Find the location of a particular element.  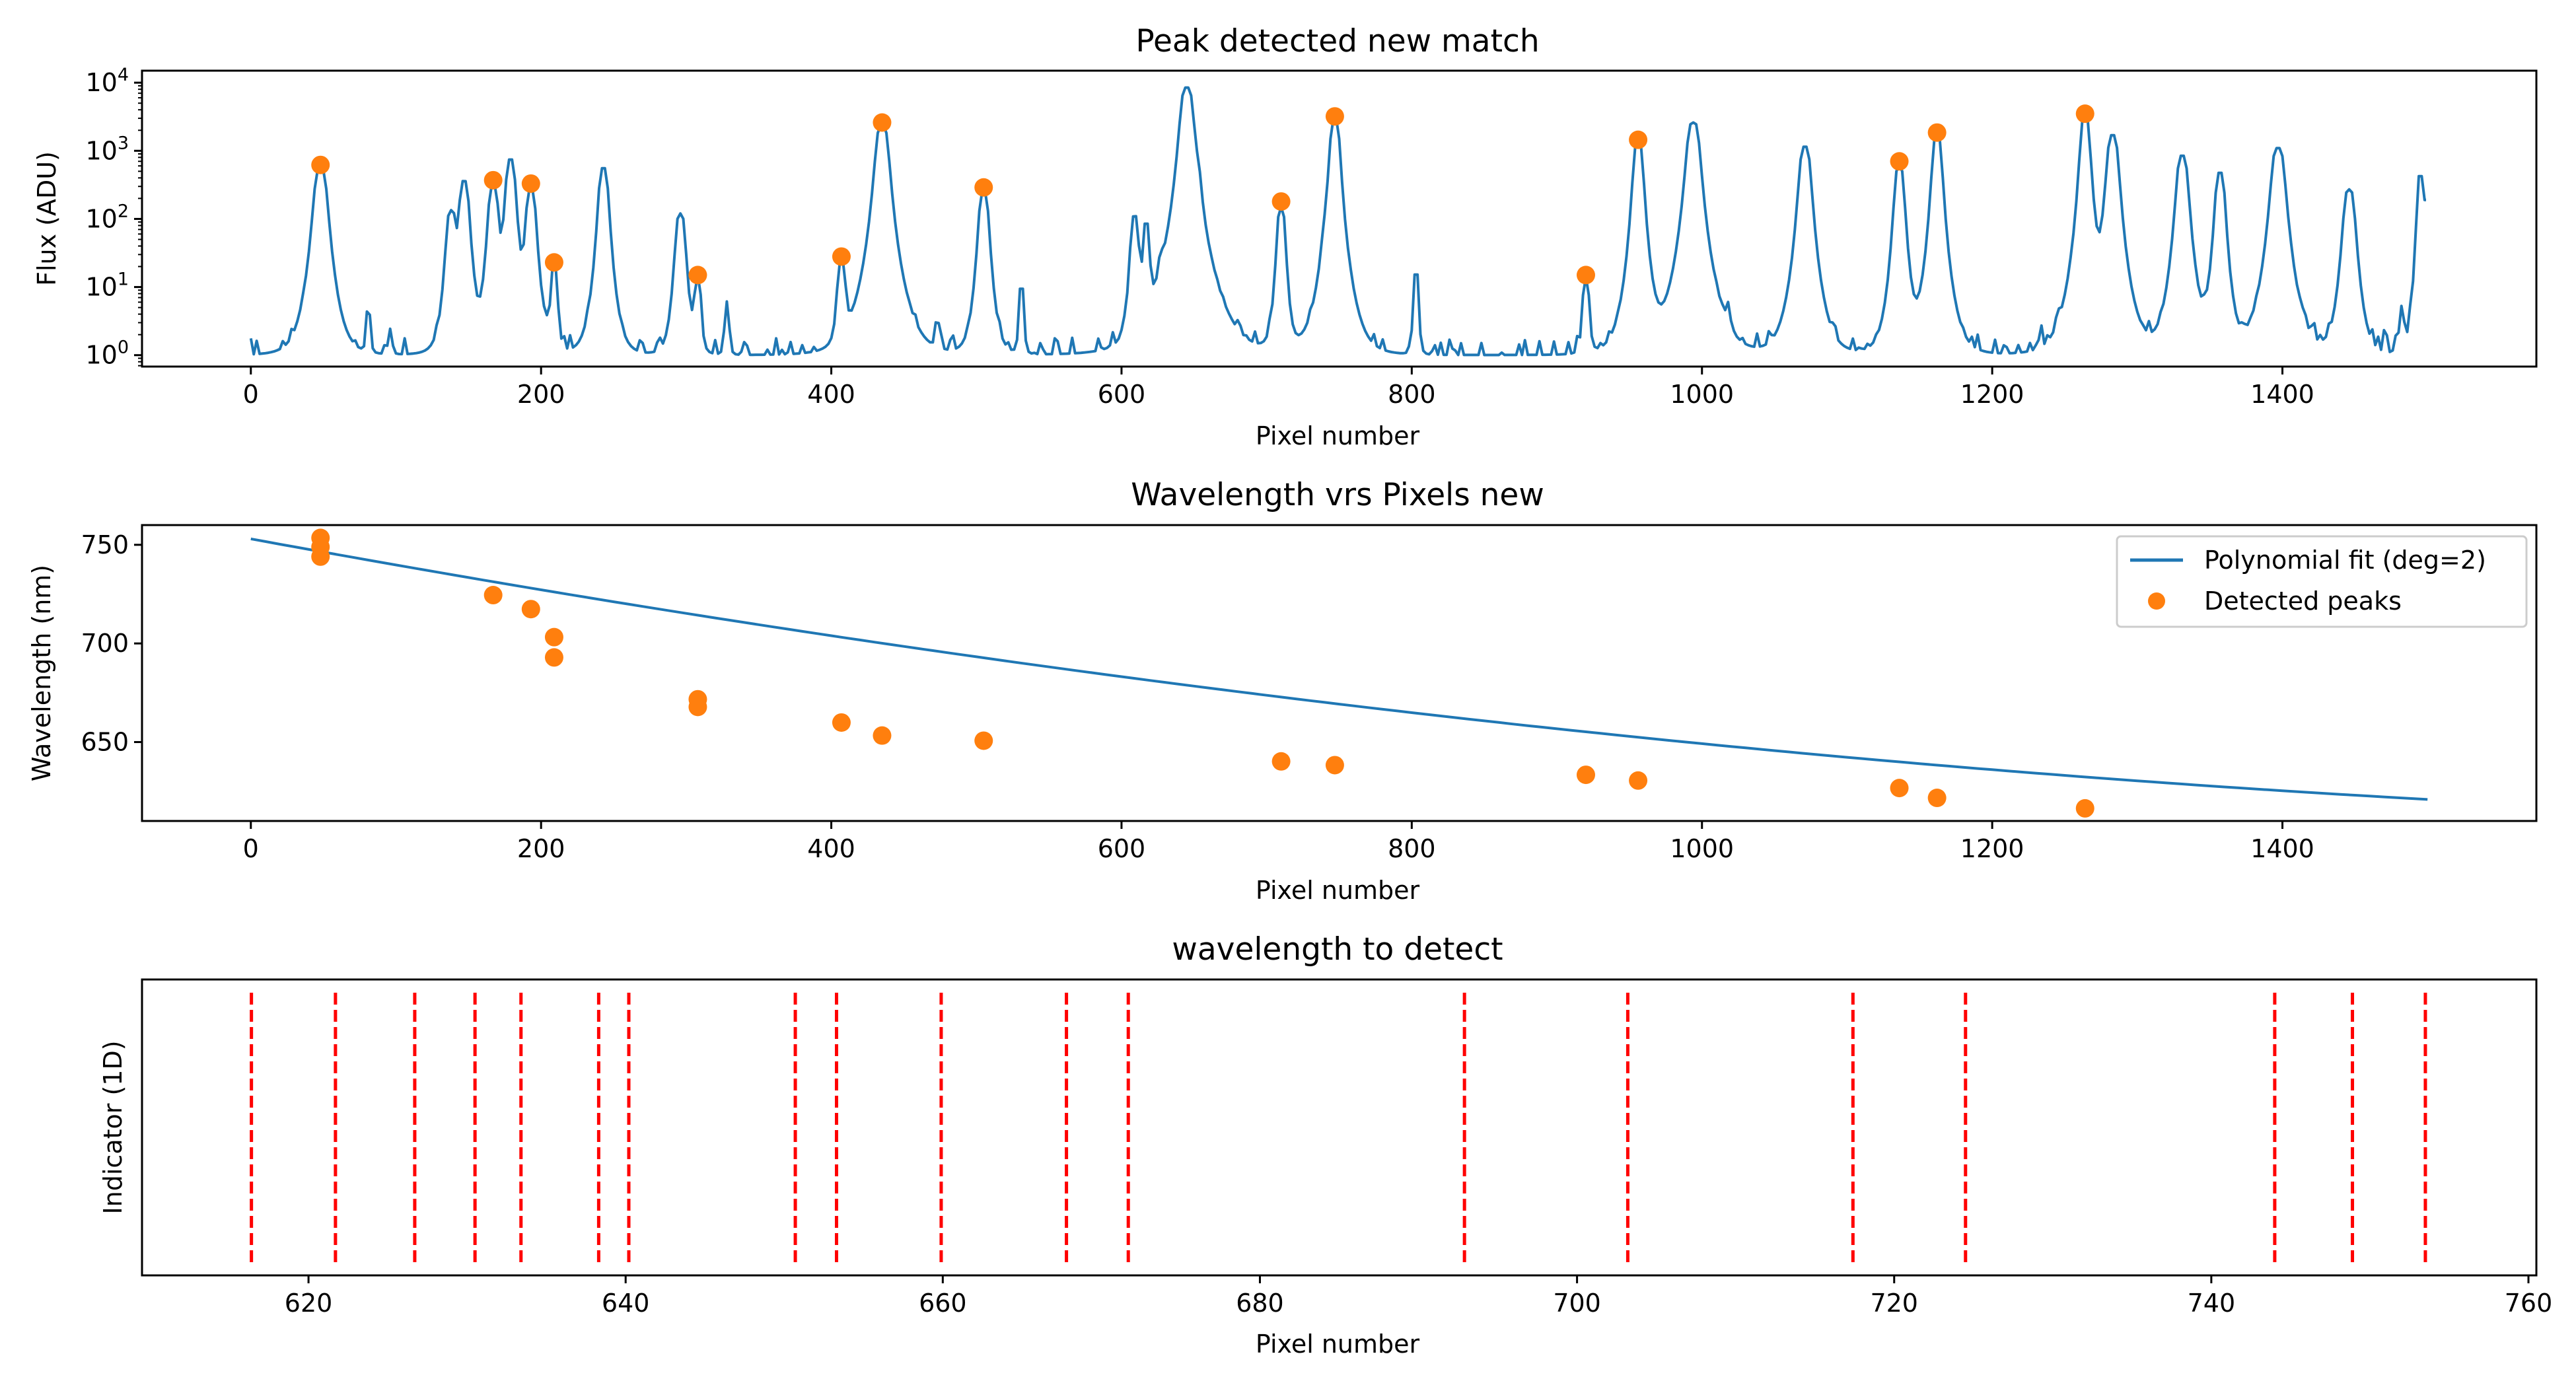

legend-label-fit: Polynomial fit (deg=2) is located at coordinates (2345, 560).